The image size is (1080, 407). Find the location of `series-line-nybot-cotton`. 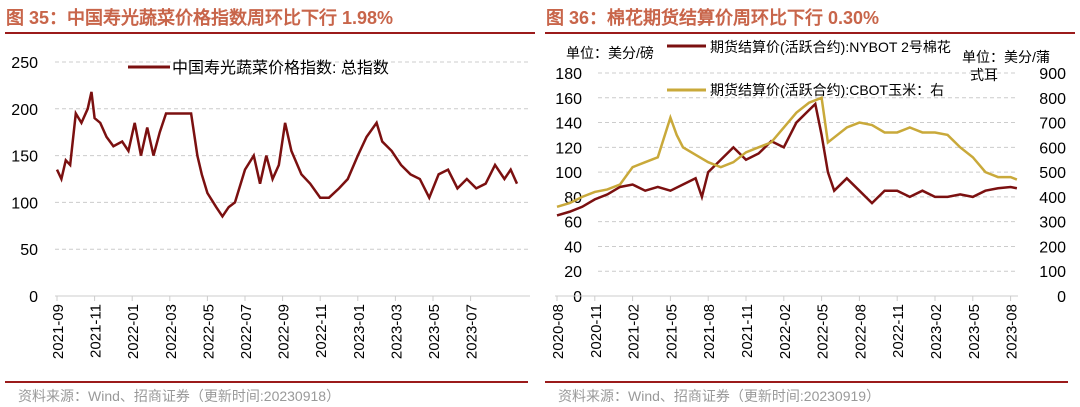

series-line-nybot-cotton is located at coordinates (787, 159).